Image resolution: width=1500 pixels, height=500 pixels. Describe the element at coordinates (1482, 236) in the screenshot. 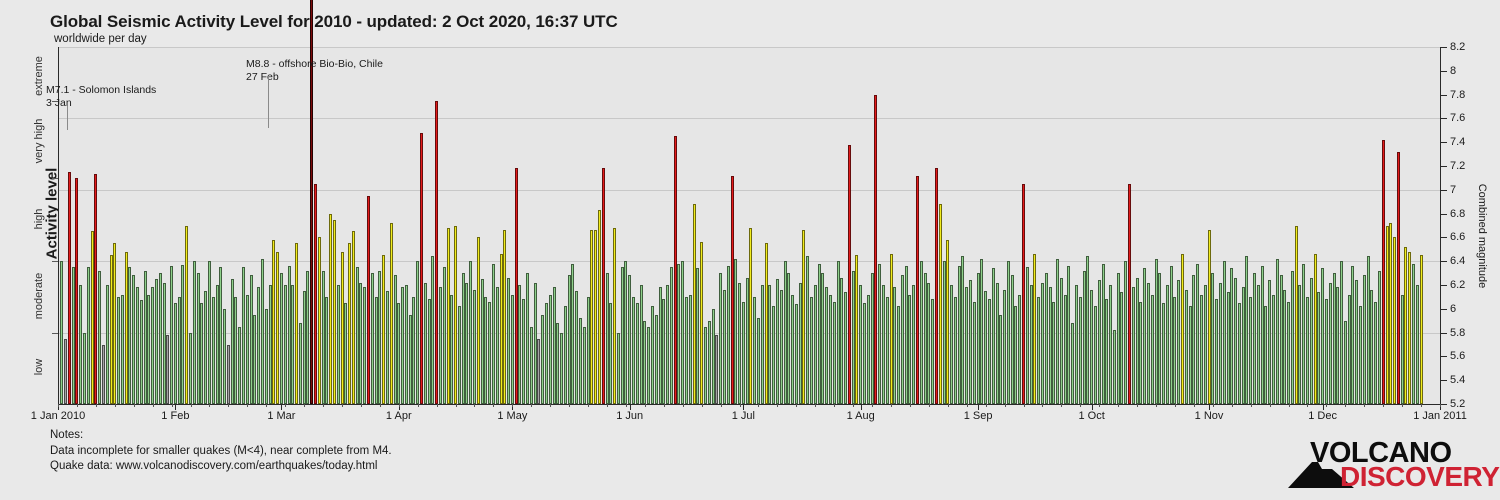

I see `y-axis-title-right: Combined magnitude` at that location.